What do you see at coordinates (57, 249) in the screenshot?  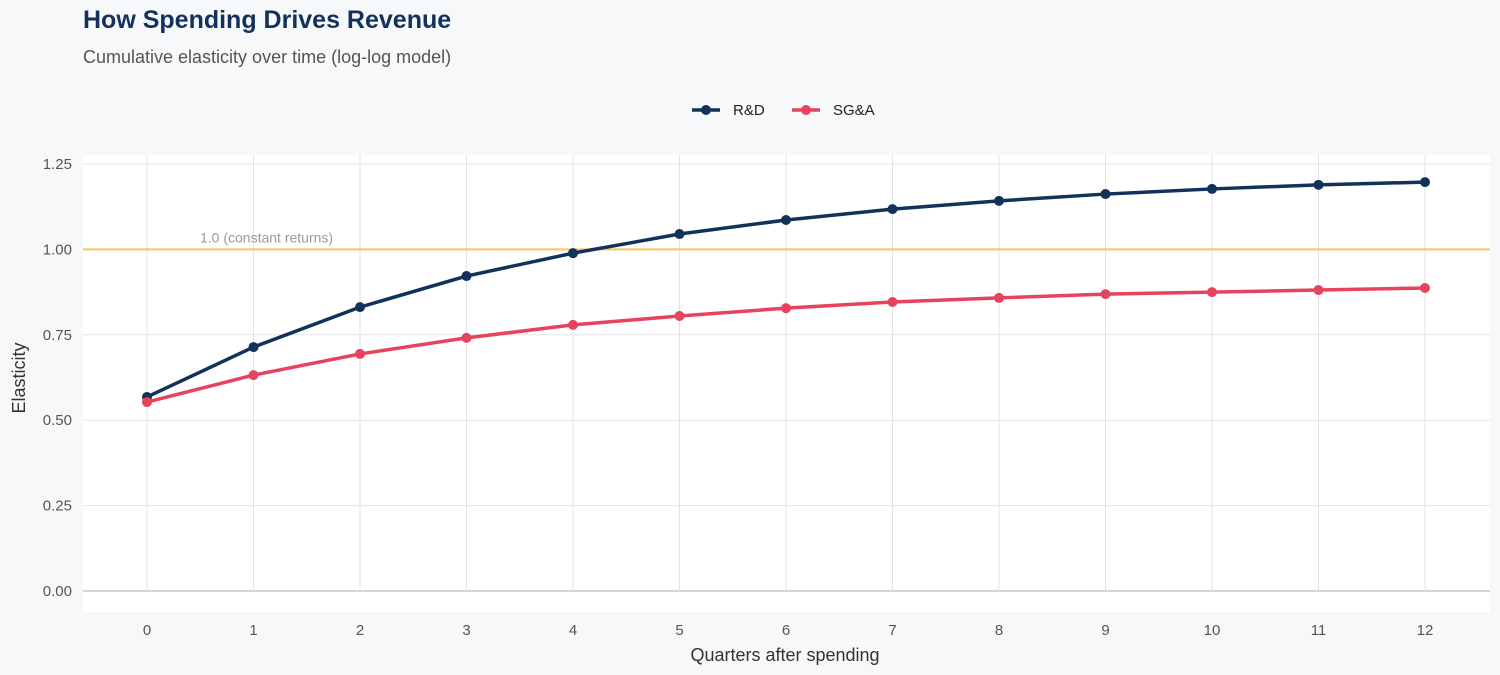 I see `y-tick-label: 1.00` at bounding box center [57, 249].